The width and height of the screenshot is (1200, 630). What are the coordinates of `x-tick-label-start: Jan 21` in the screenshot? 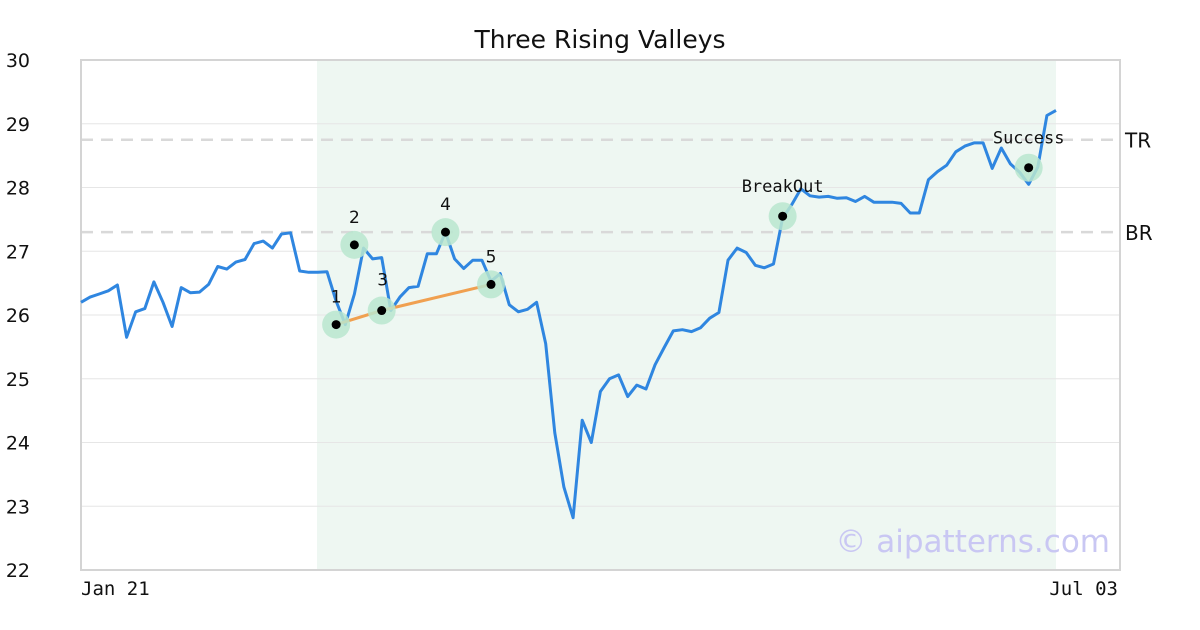 It's located at (115, 589).